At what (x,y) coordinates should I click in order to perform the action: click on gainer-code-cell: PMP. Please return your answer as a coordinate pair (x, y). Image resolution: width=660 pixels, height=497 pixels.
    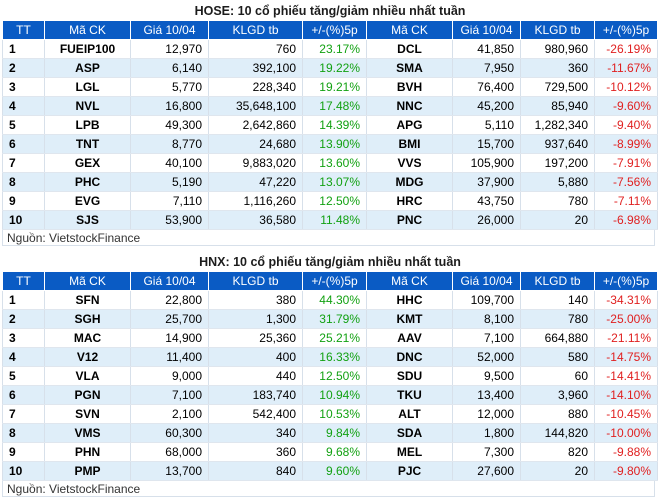
    Looking at the image, I should click on (87, 471).